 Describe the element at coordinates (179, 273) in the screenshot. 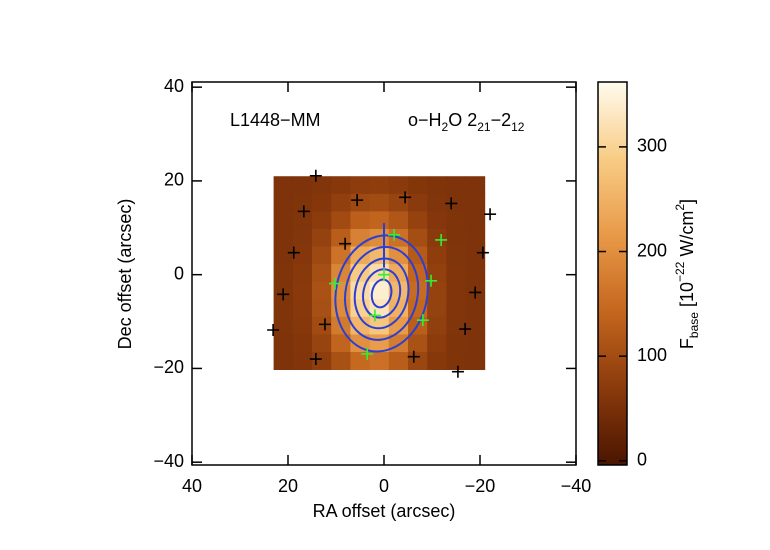

I see `y-tick-label: 0` at that location.